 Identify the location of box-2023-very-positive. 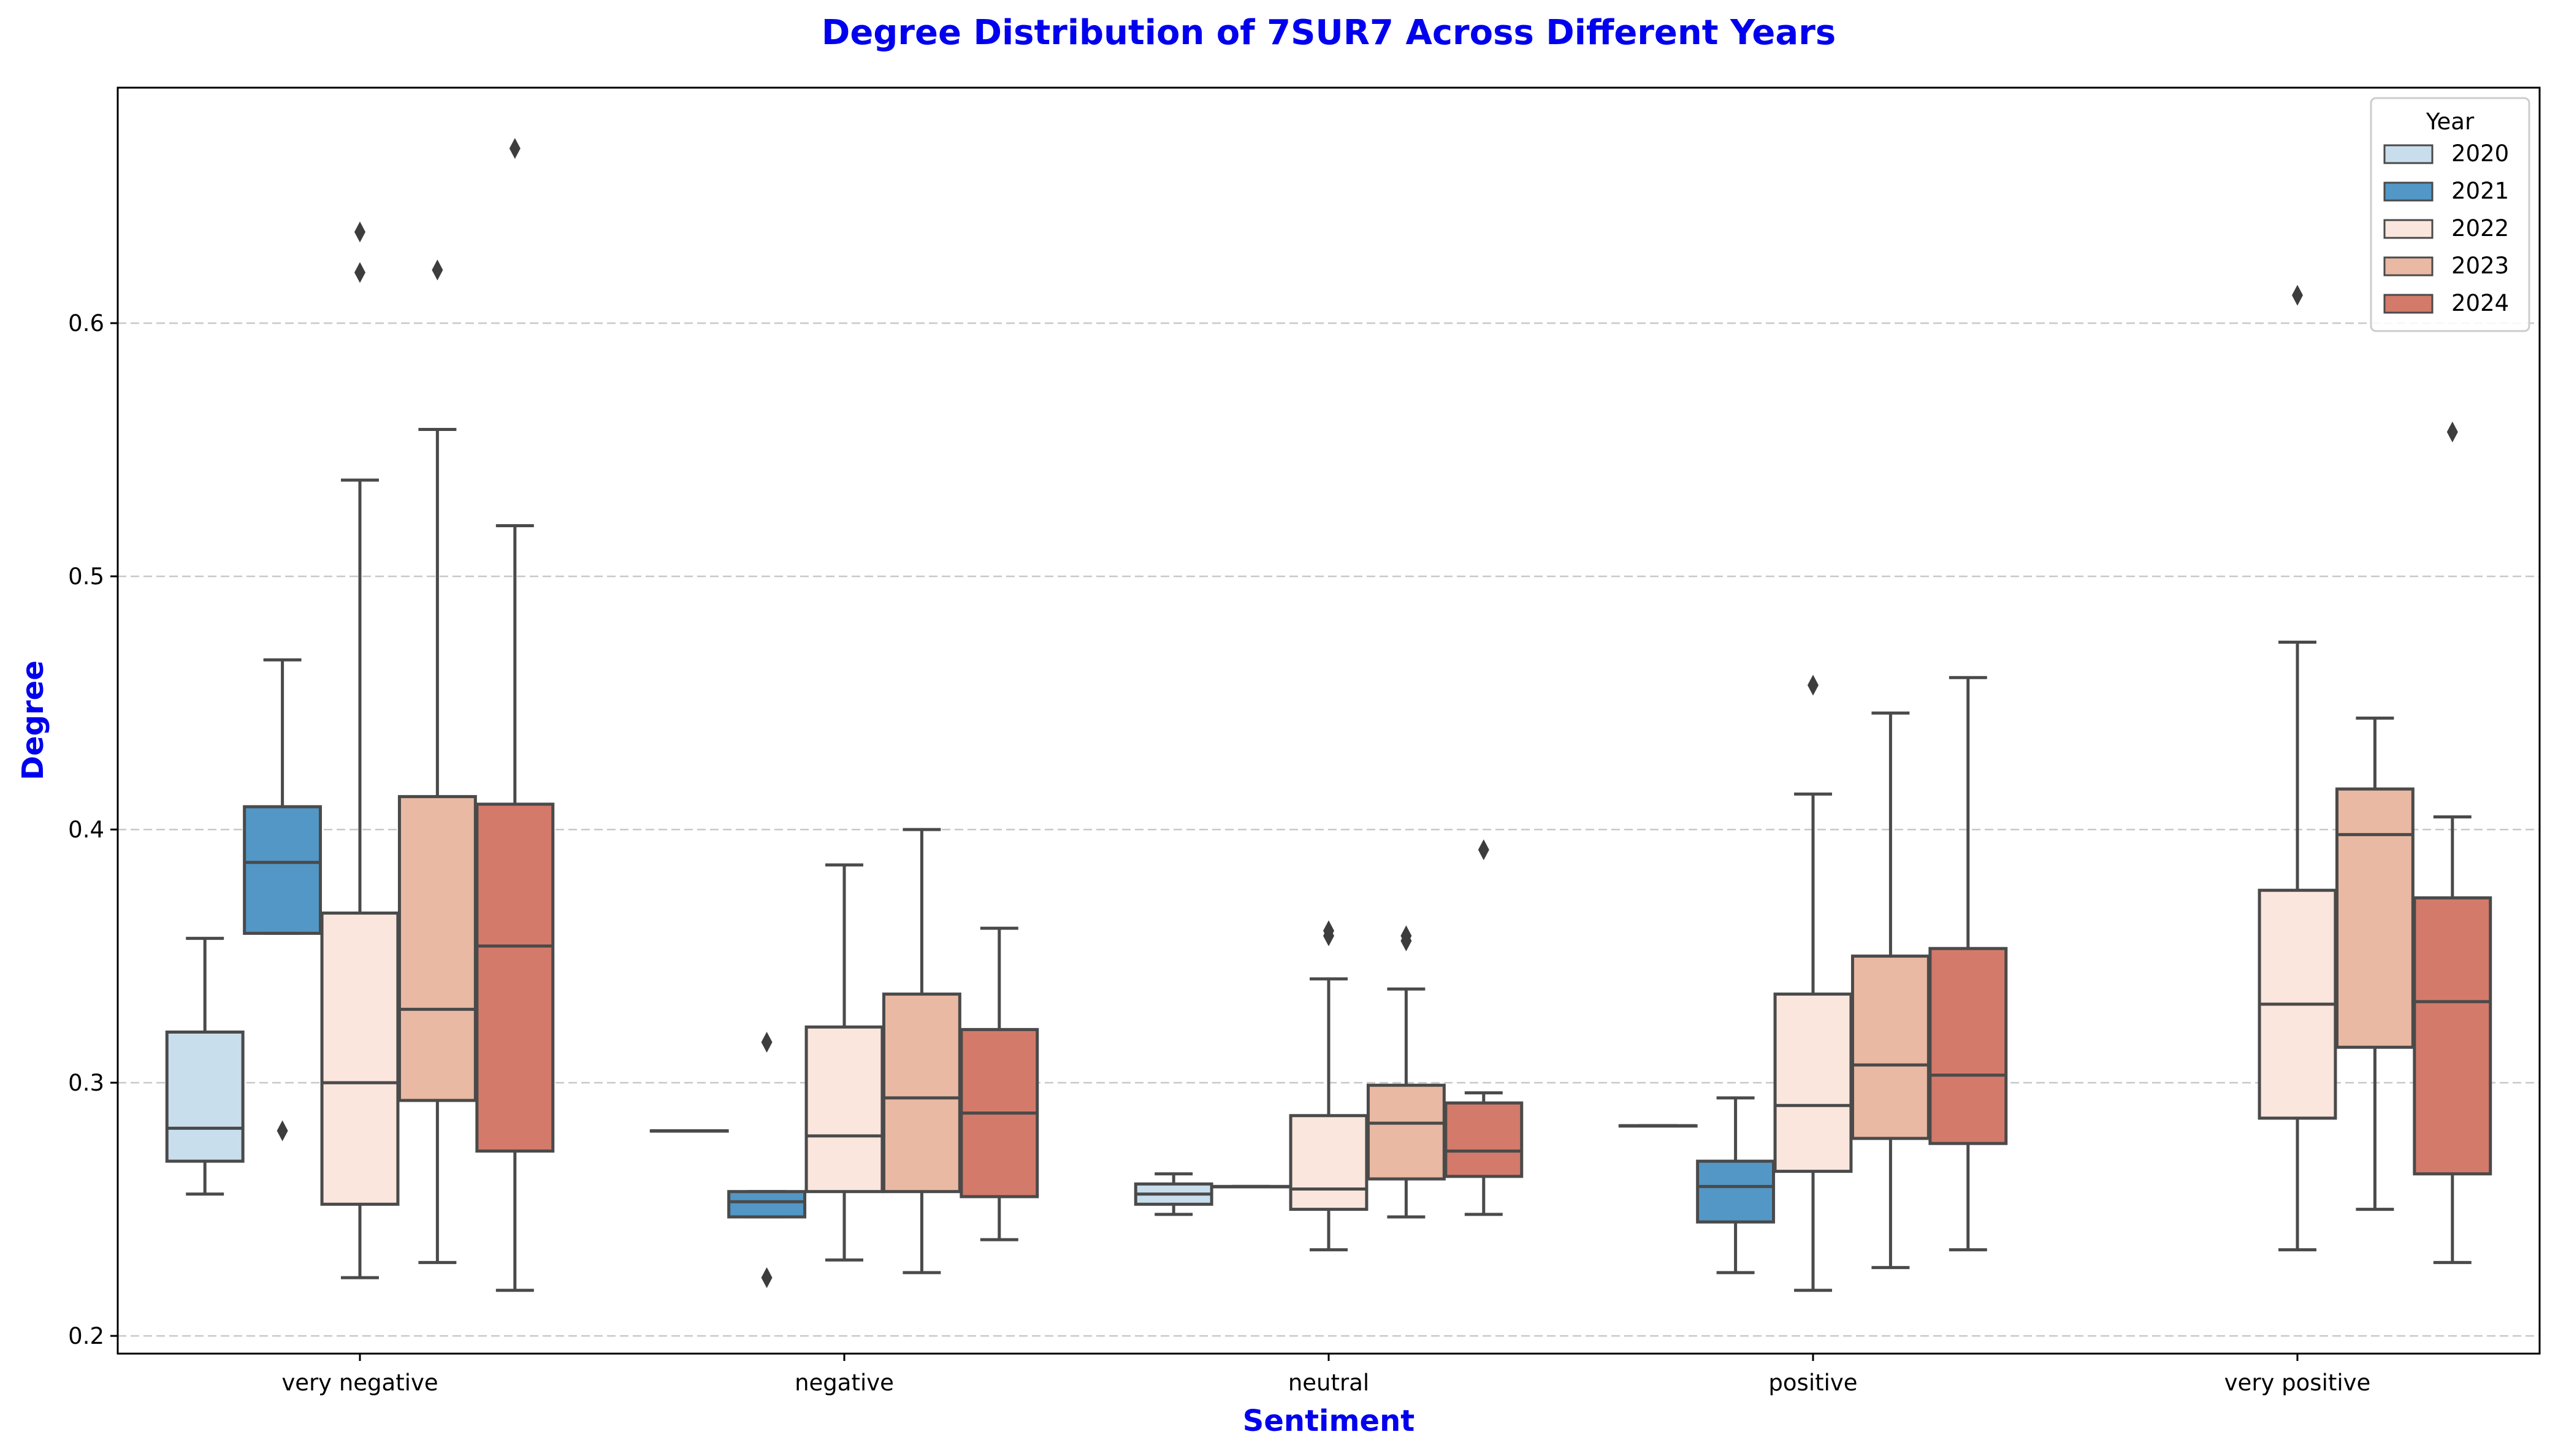
(2375, 963).